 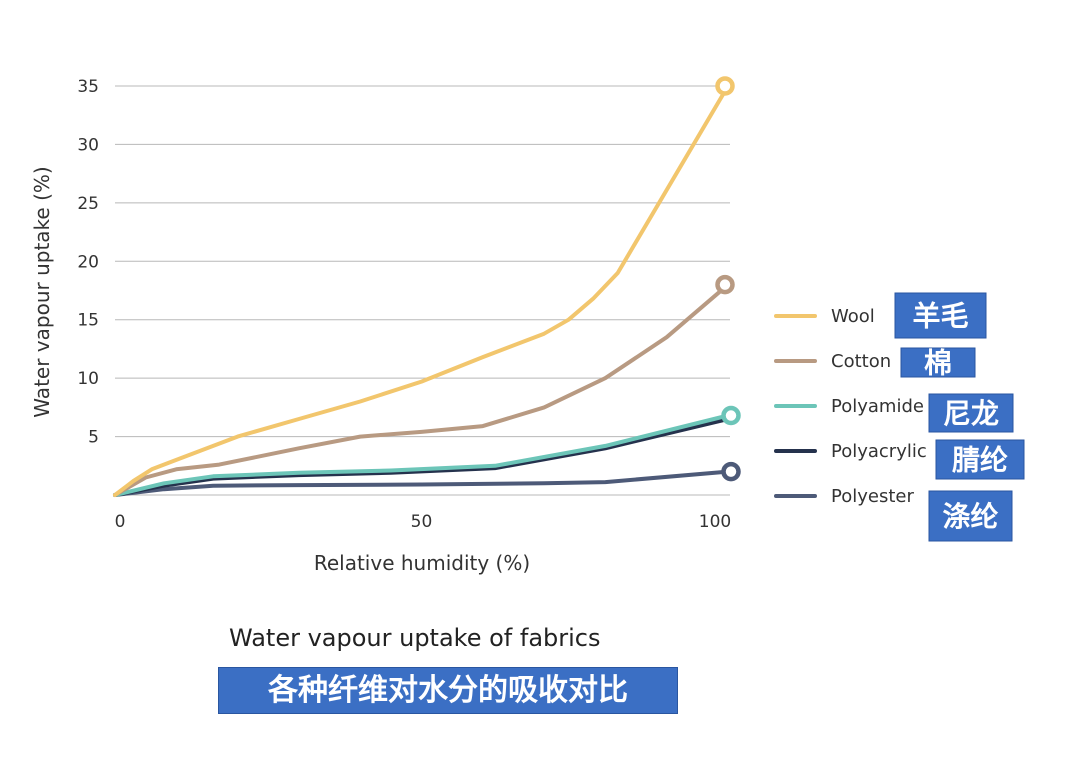 I want to click on y-axis-title: Water vapour uptake (%), so click(x=42, y=291).